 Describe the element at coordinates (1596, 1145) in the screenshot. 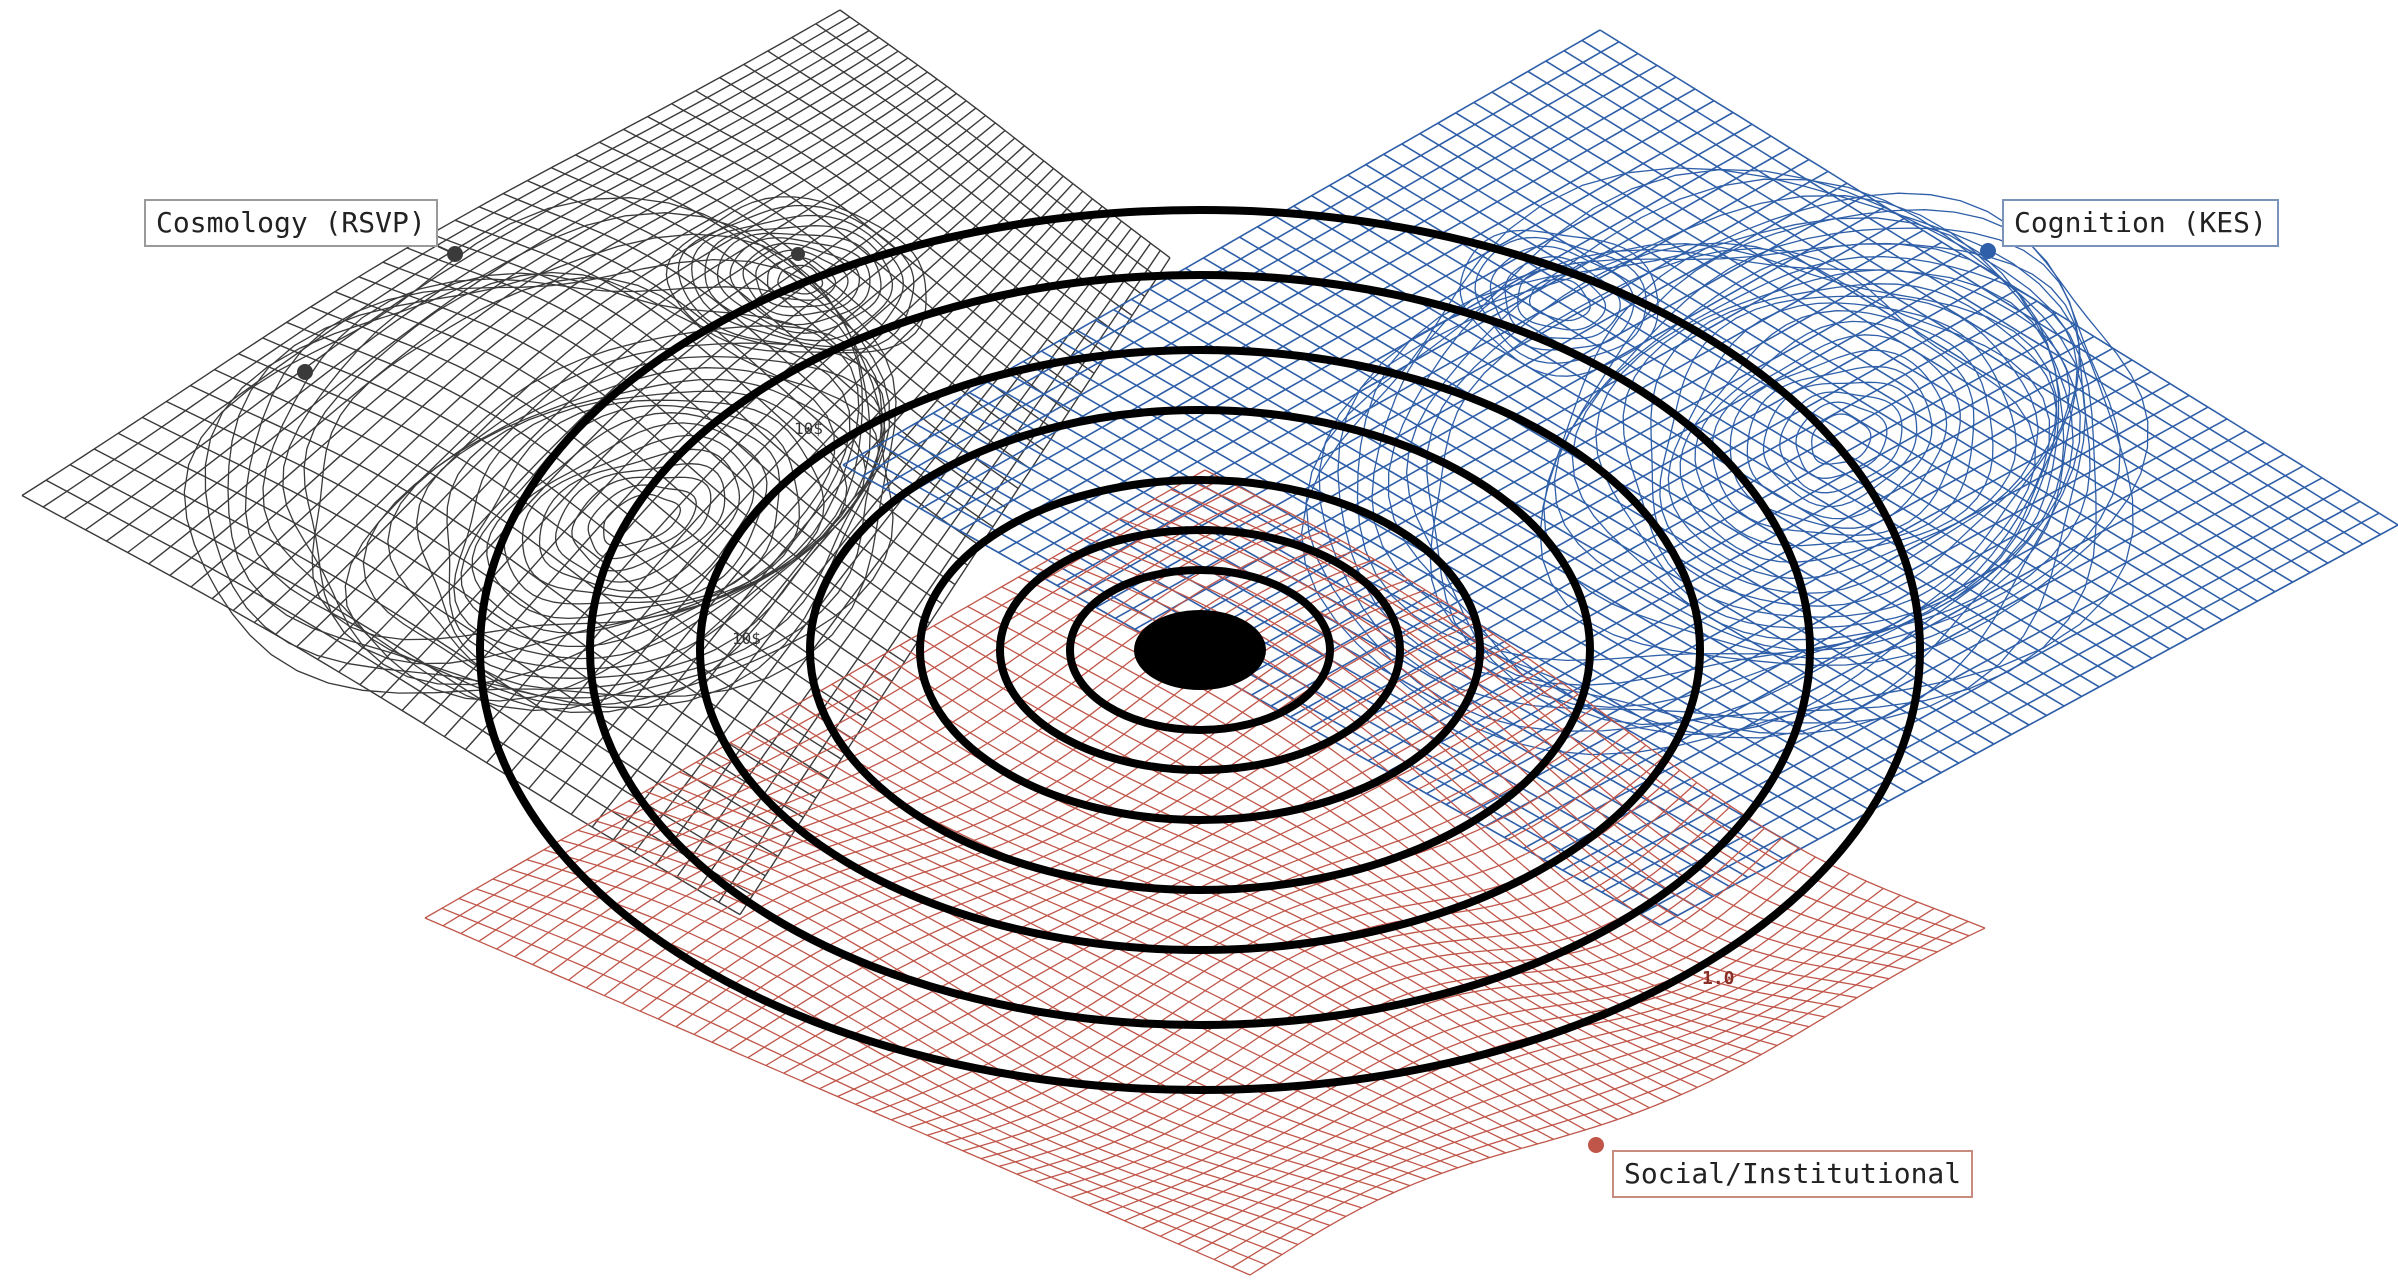

I see `social-marker-icon` at that location.